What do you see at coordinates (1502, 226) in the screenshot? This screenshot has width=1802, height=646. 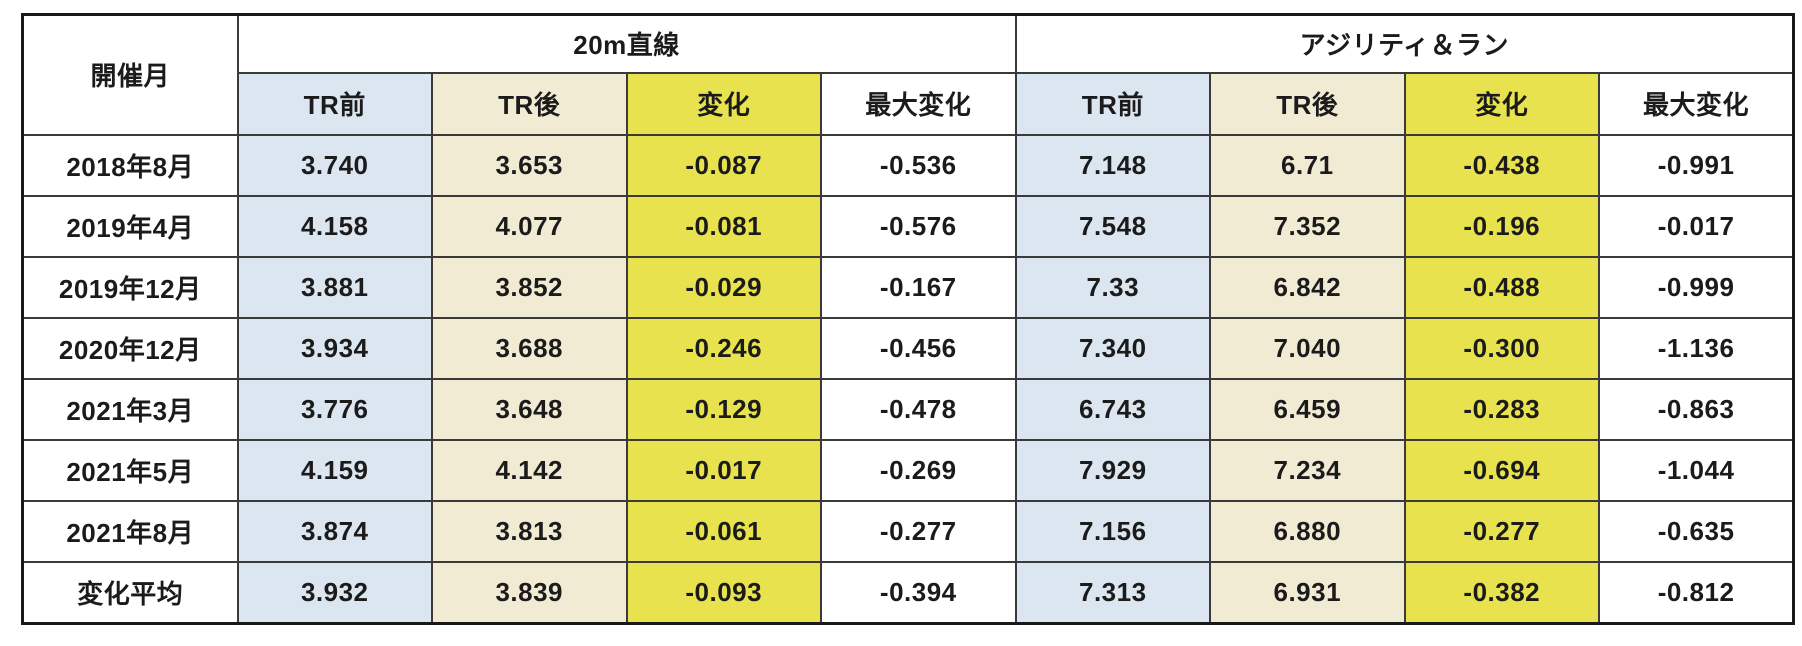 I see `change-cell: -0.196` at bounding box center [1502, 226].